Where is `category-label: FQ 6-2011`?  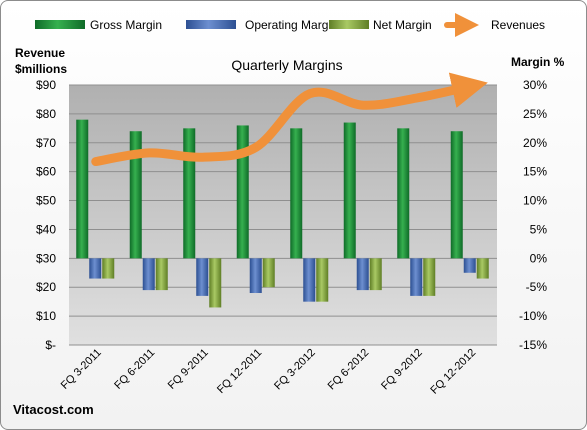
category-label: FQ 6-2011 is located at coordinates (134, 369).